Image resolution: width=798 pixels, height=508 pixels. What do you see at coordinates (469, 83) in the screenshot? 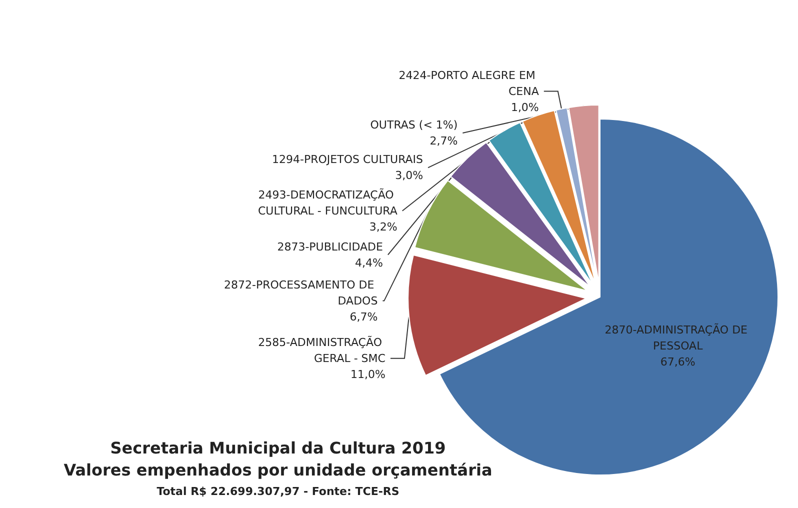
I see `slice-label: 2424-PORTO ALEGRE EM CENA` at bounding box center [469, 83].